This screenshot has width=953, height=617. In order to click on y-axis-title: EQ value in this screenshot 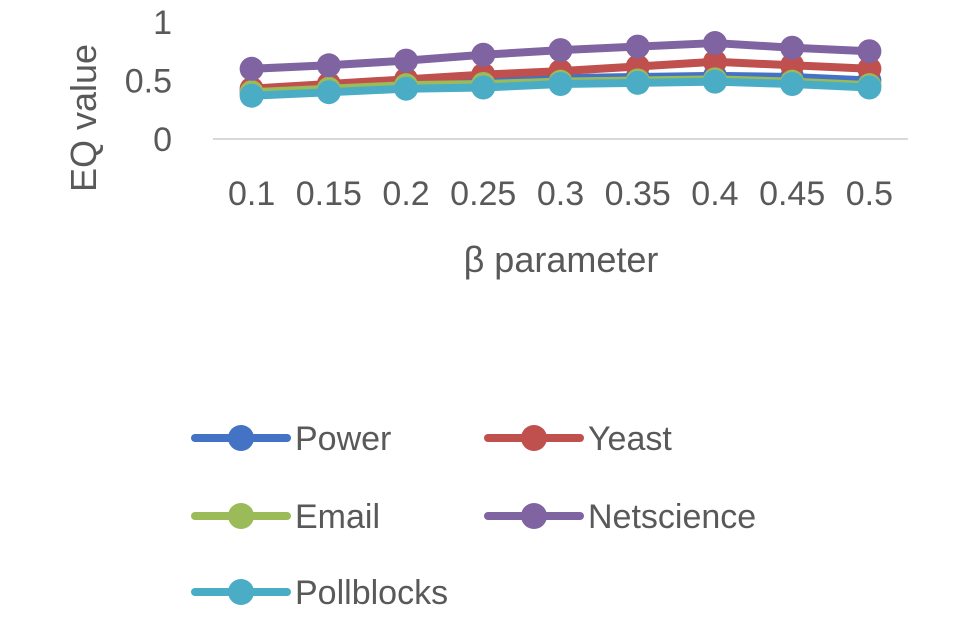, I will do `click(83, 118)`.